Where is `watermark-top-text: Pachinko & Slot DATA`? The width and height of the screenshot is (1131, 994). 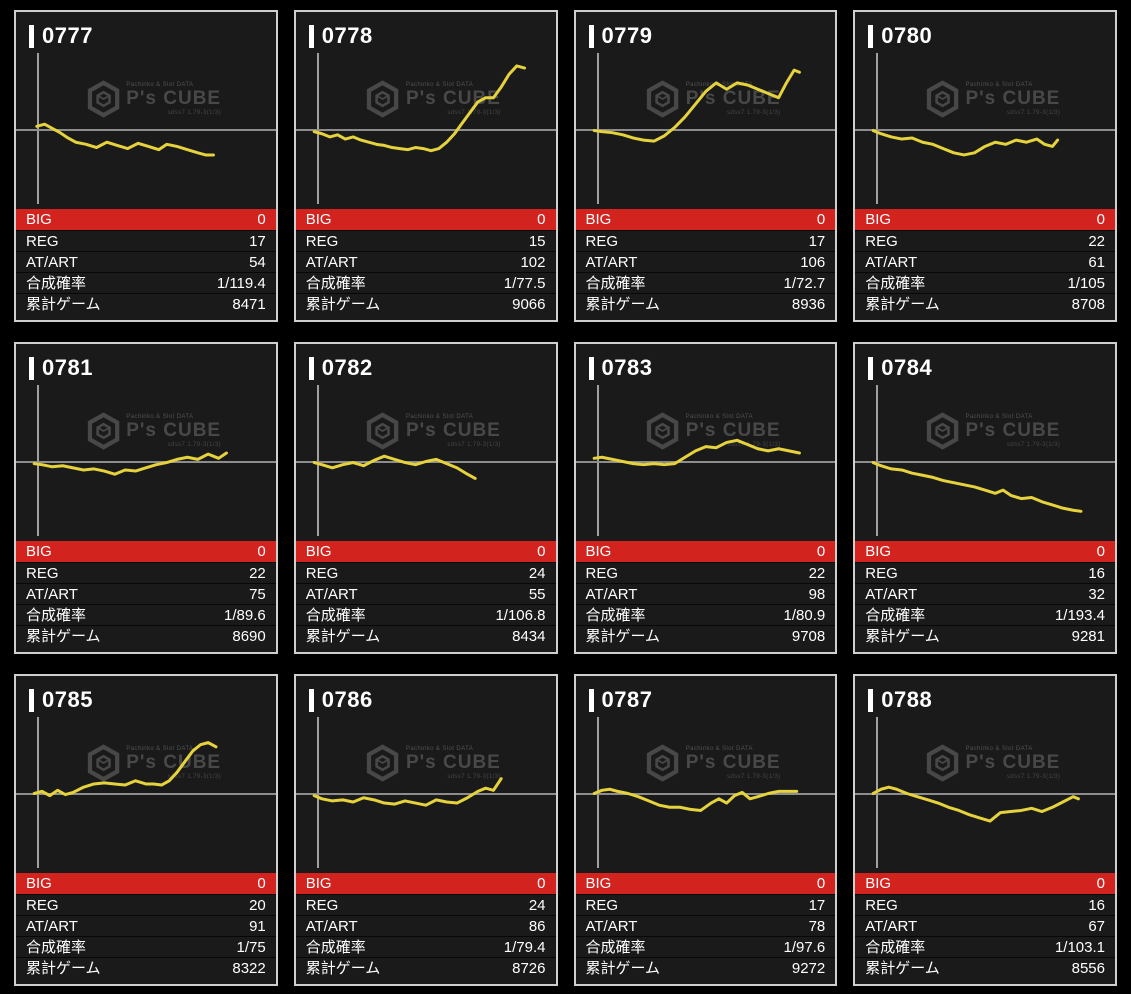 watermark-top-text: Pachinko & Slot DATA is located at coordinates (999, 749).